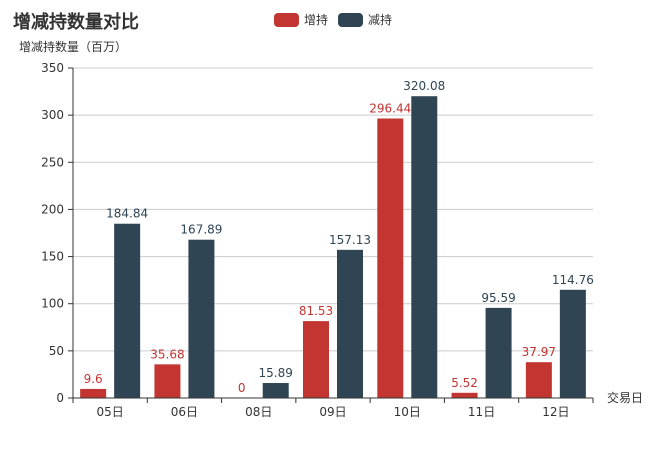  Describe the element at coordinates (539, 352) in the screenshot. I see `data-label: 37.97` at that location.